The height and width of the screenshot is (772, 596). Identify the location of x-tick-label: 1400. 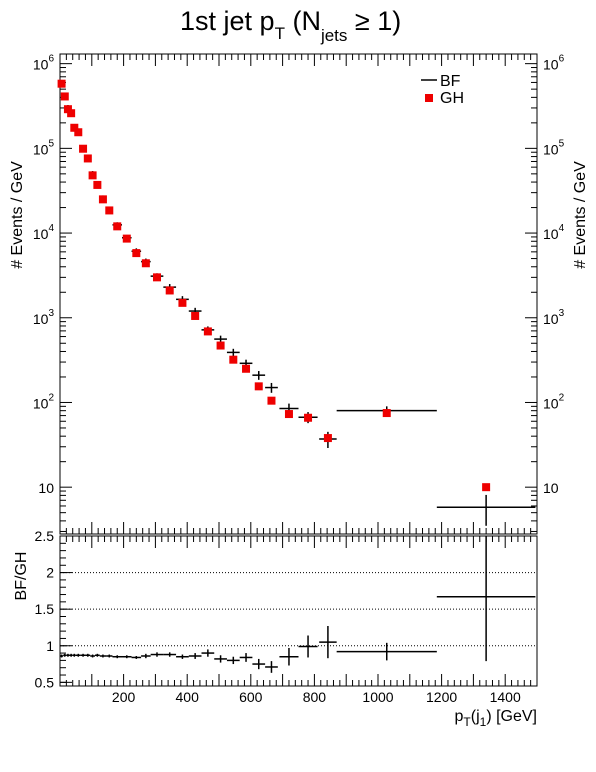
(505, 697).